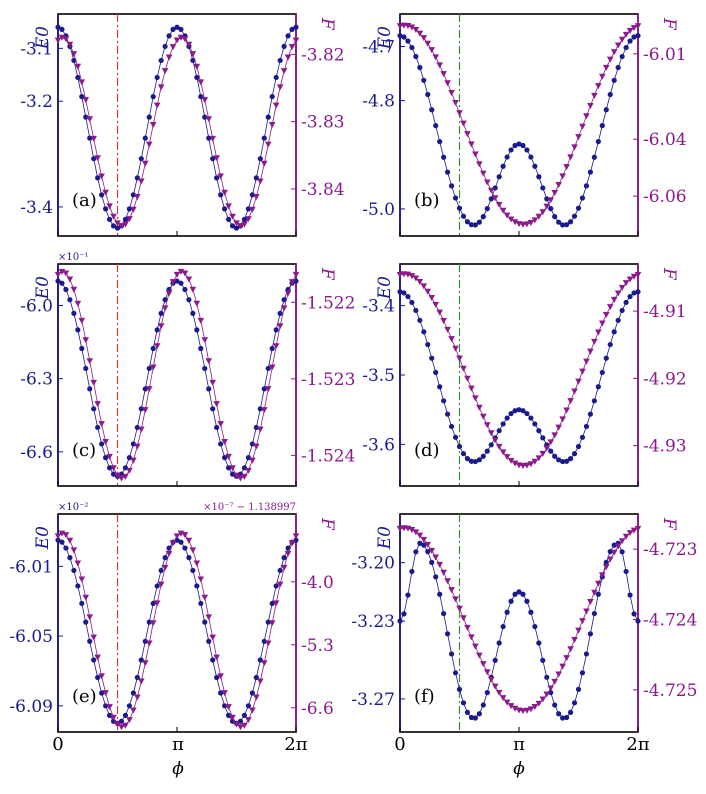 This screenshot has height=794, width=706. Describe the element at coordinates (36, 102) in the screenshot. I see `left-tick-label: -3.2` at that location.